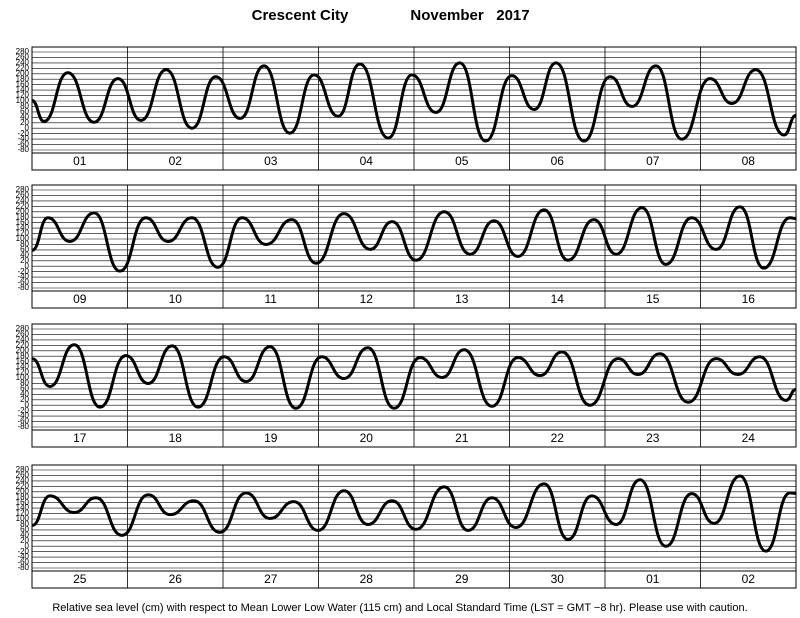 This screenshot has width=800, height=618. What do you see at coordinates (749, 438) in the screenshot?
I see `day-label: 24` at bounding box center [749, 438].